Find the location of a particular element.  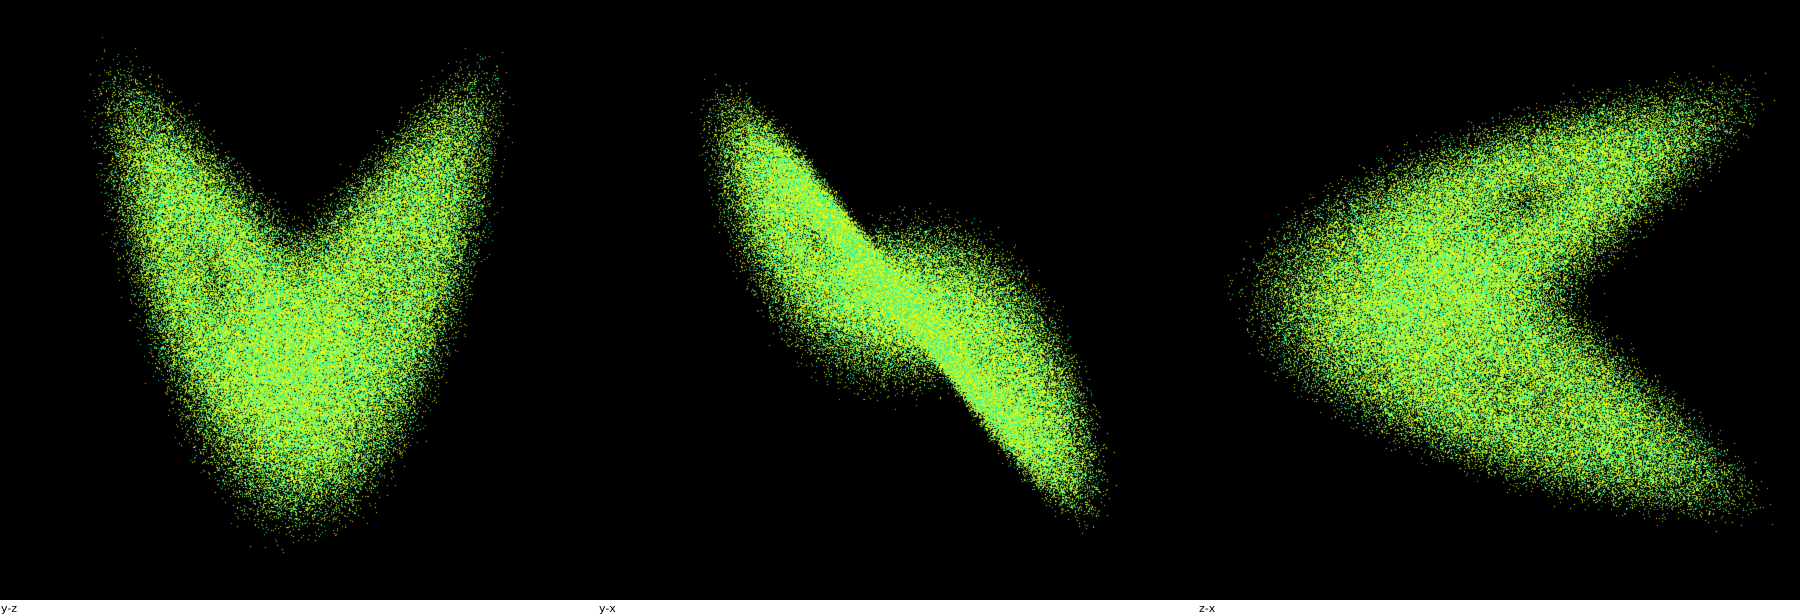

panel-label-y-x: y-x is located at coordinates (607, 608).